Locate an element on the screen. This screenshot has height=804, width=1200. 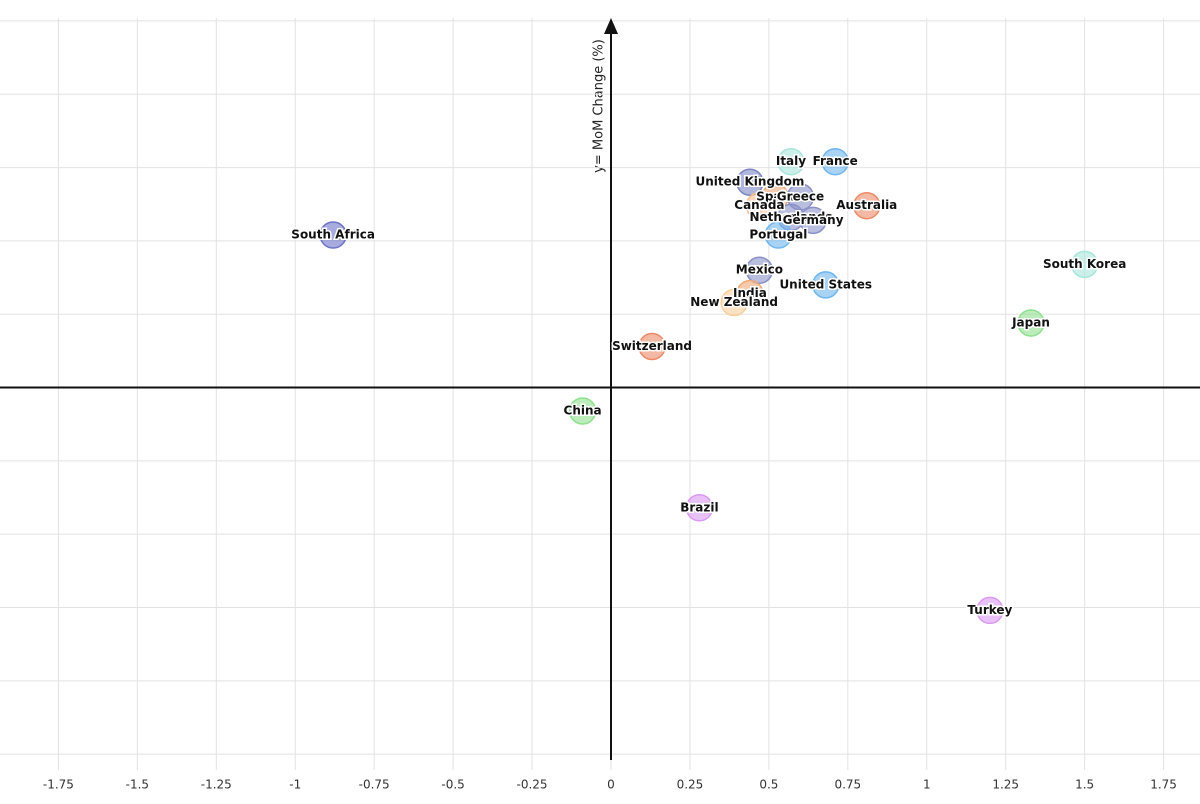
x-tick-label: 1.75 is located at coordinates (1163, 785).